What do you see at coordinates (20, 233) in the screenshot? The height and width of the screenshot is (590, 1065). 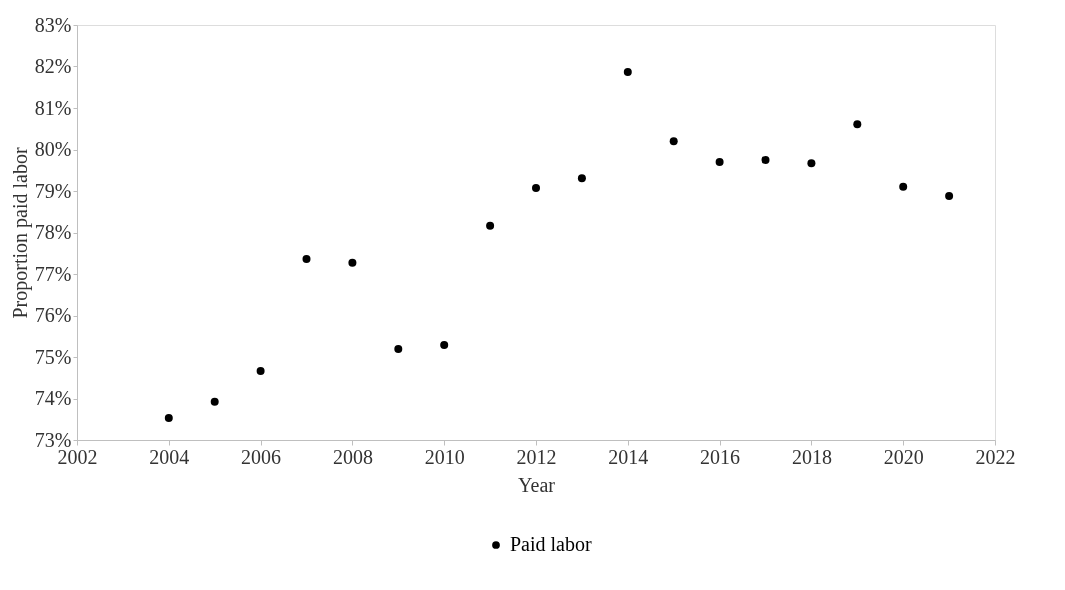 I see `y-axis-title: Proportion paid labor` at bounding box center [20, 233].